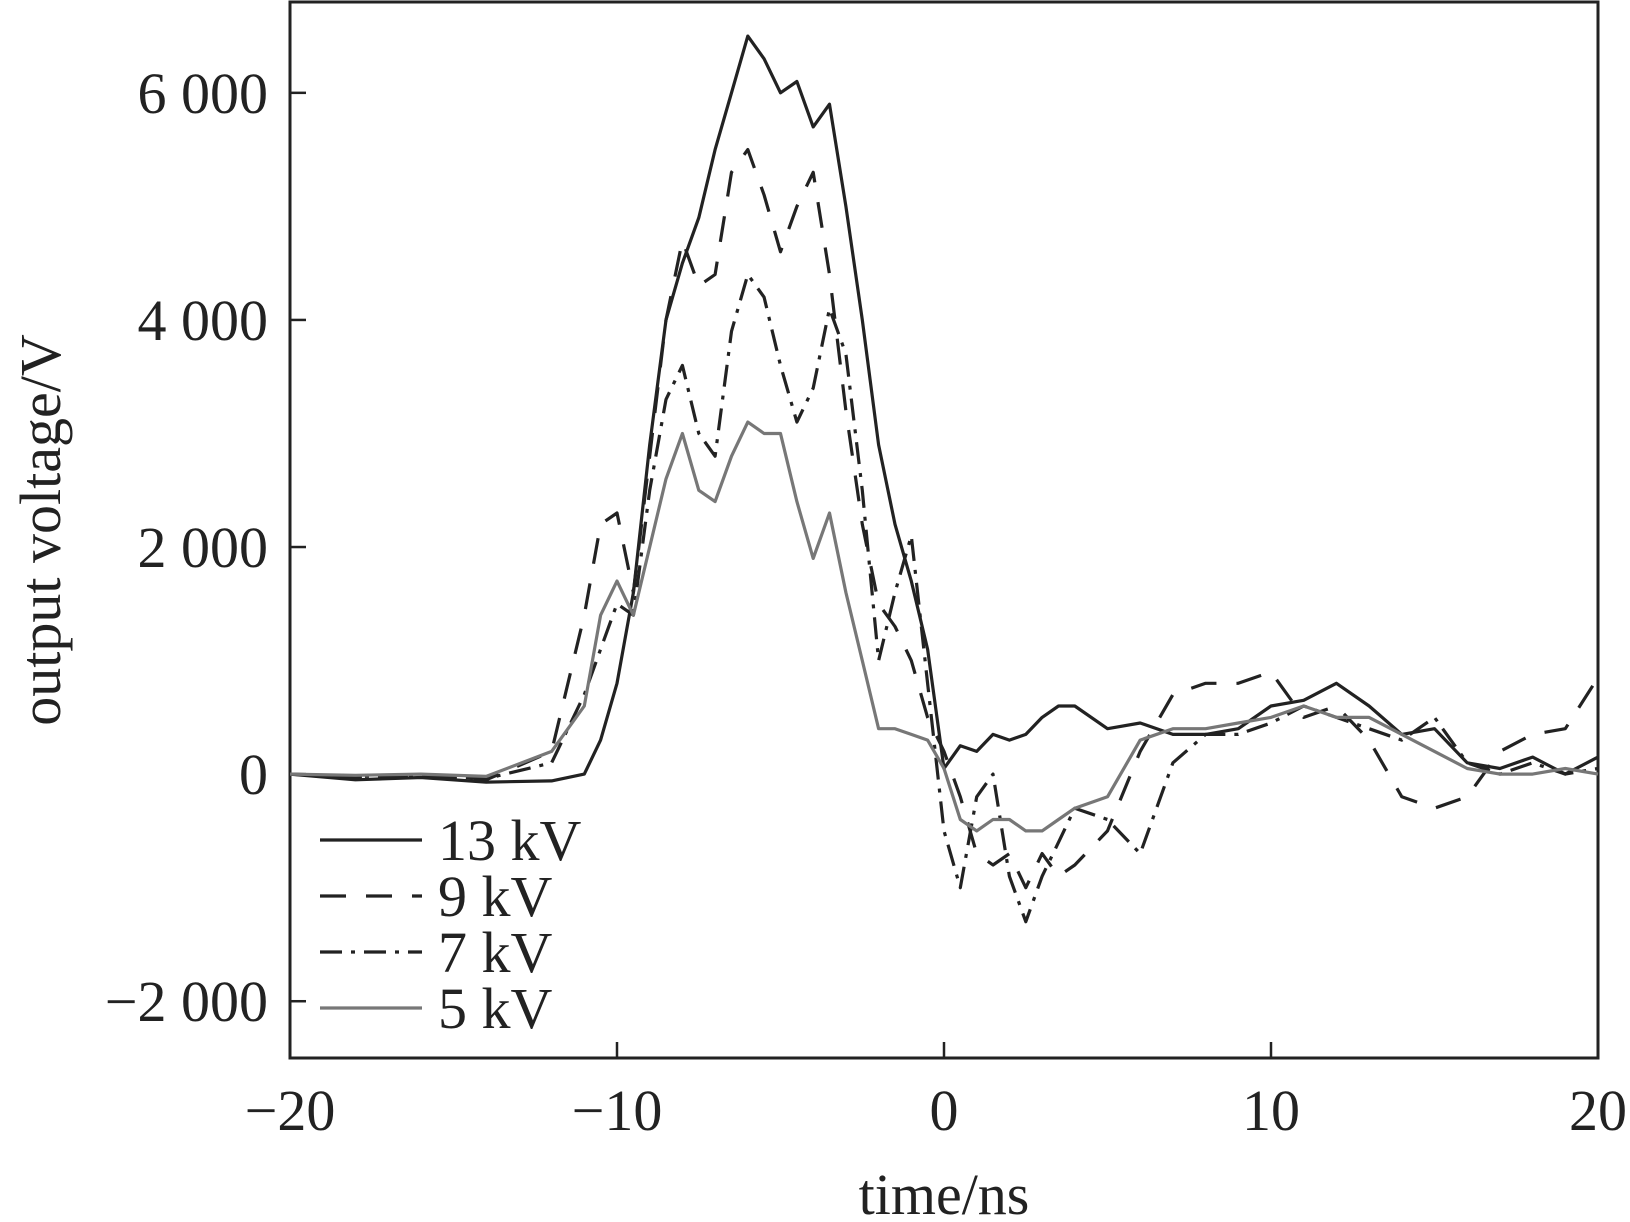  What do you see at coordinates (617, 1110) in the screenshot?
I see `x-tick-label: −10` at bounding box center [617, 1110].